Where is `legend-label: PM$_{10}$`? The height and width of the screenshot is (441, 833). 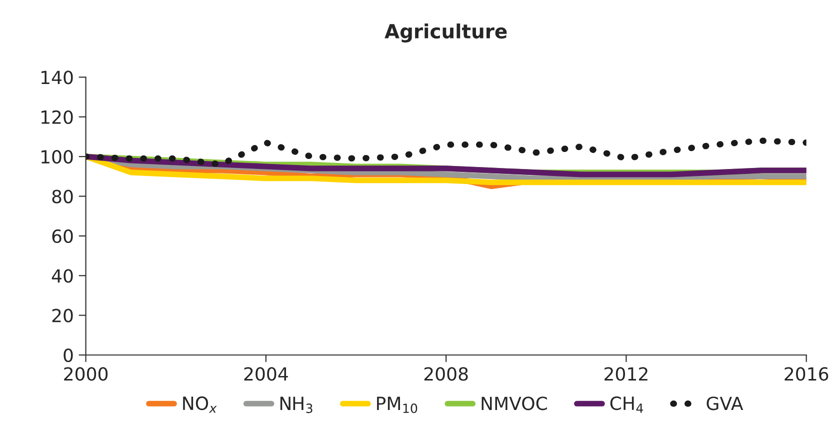 legend-label: PM$_{10}$ is located at coordinates (397, 405).